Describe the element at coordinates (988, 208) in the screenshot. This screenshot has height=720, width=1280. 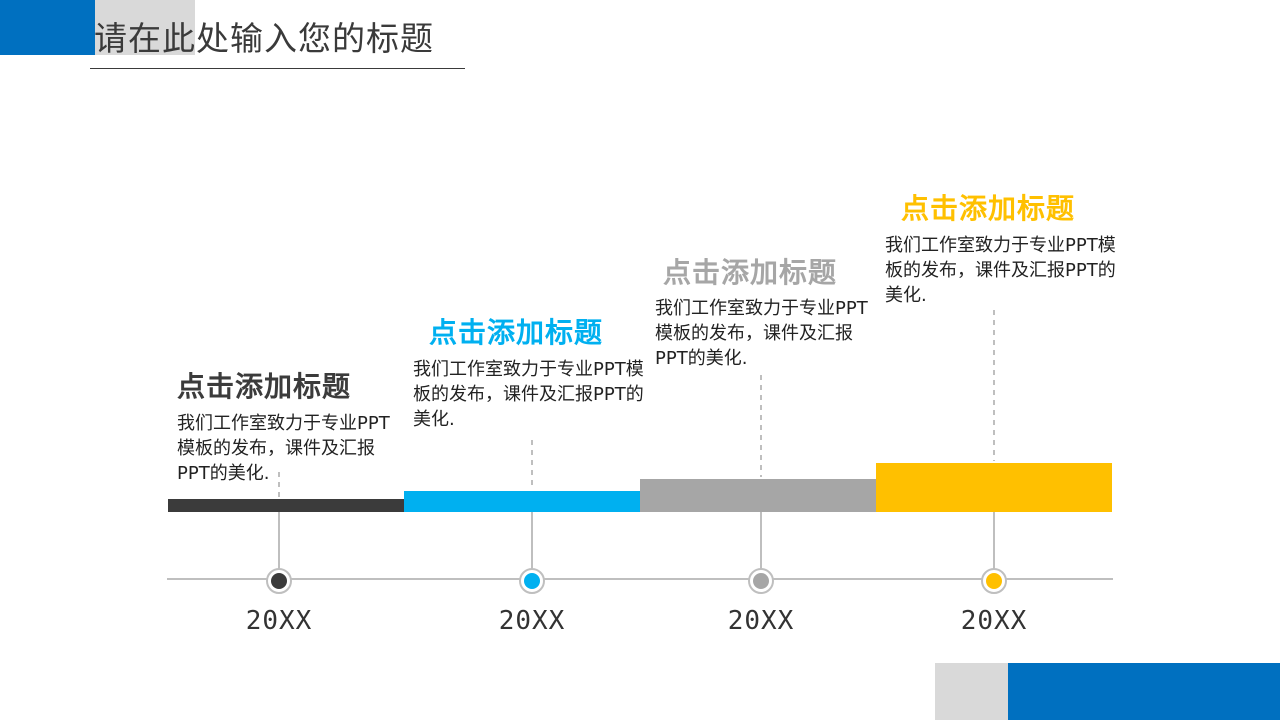
I see `stage-4-title: 点击添加标题` at that location.